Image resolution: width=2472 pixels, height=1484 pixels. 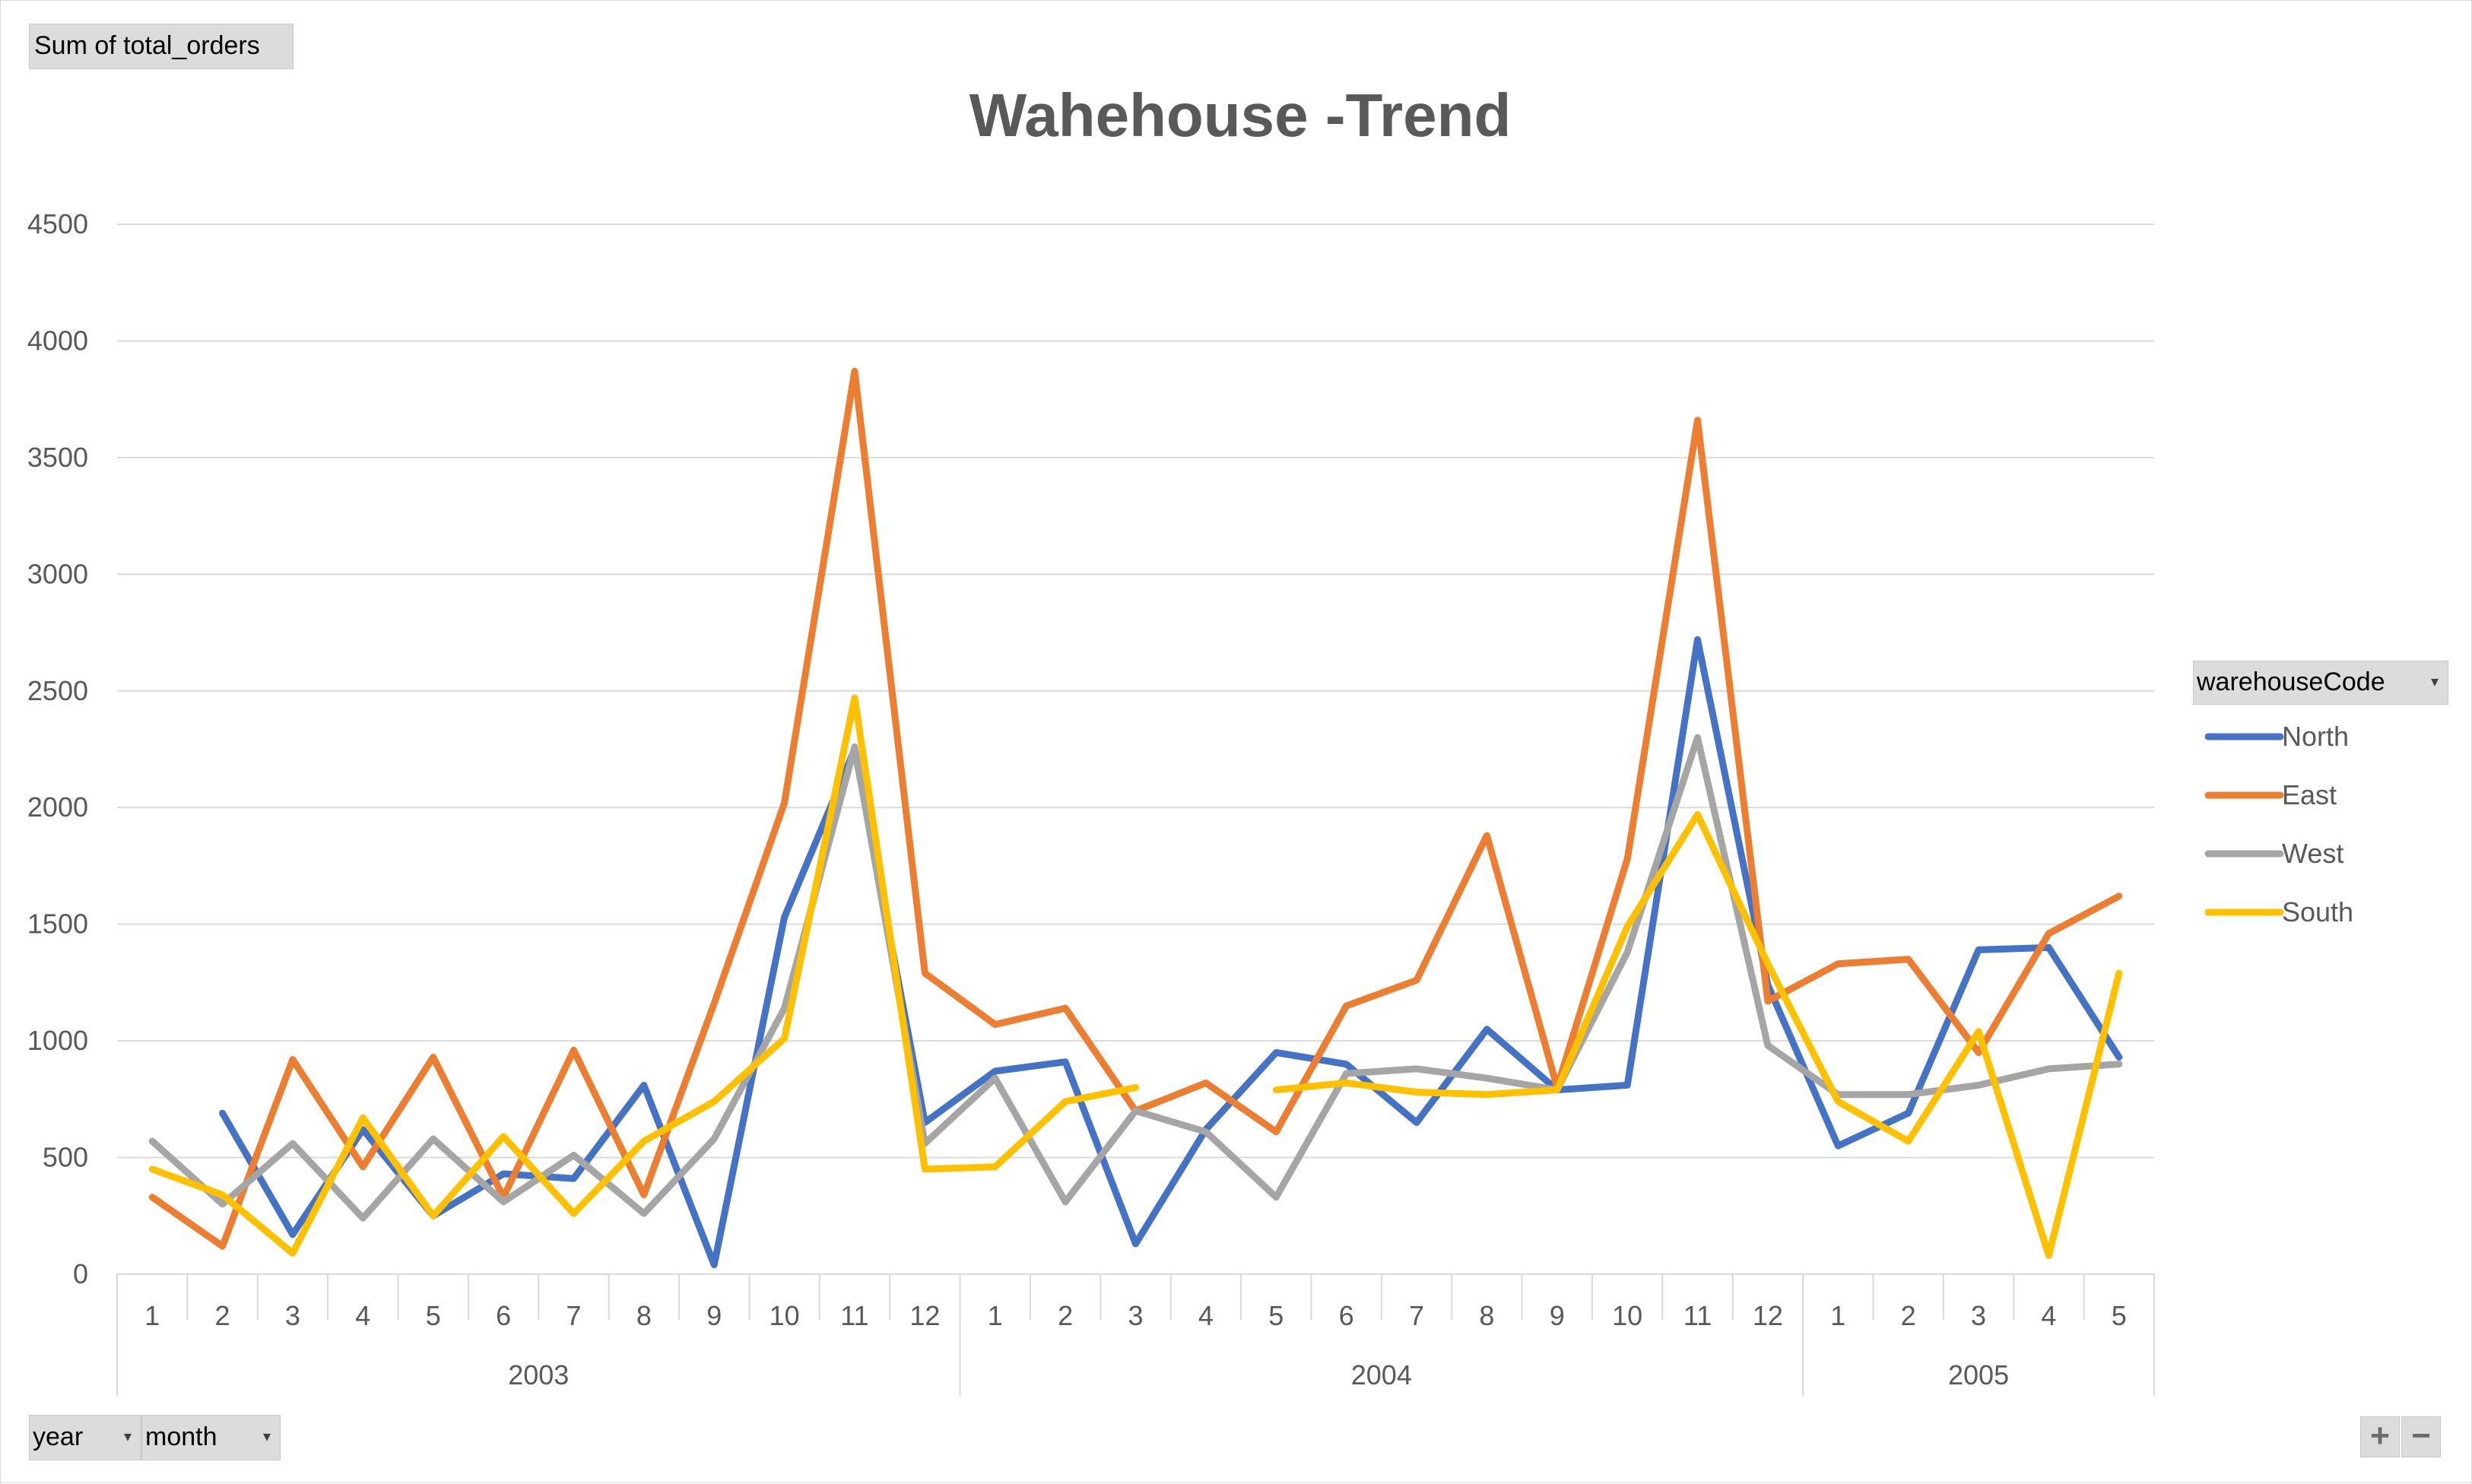 I want to click on y-axis: 0 500 1000 1500 2000 2500 3000 3500 4000 4500, so click(x=58, y=748).